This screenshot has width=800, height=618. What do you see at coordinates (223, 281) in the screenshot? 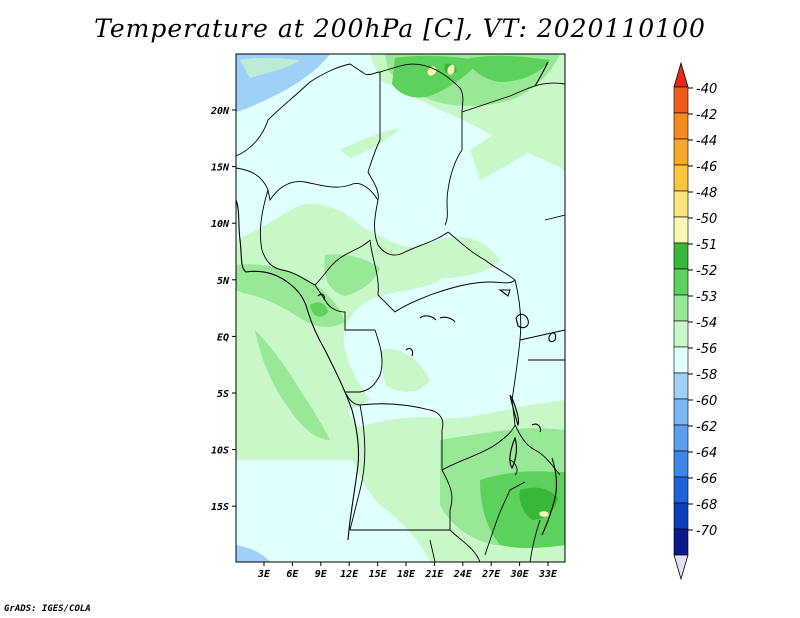
I see `lat-tick-label: 5N` at bounding box center [223, 281].